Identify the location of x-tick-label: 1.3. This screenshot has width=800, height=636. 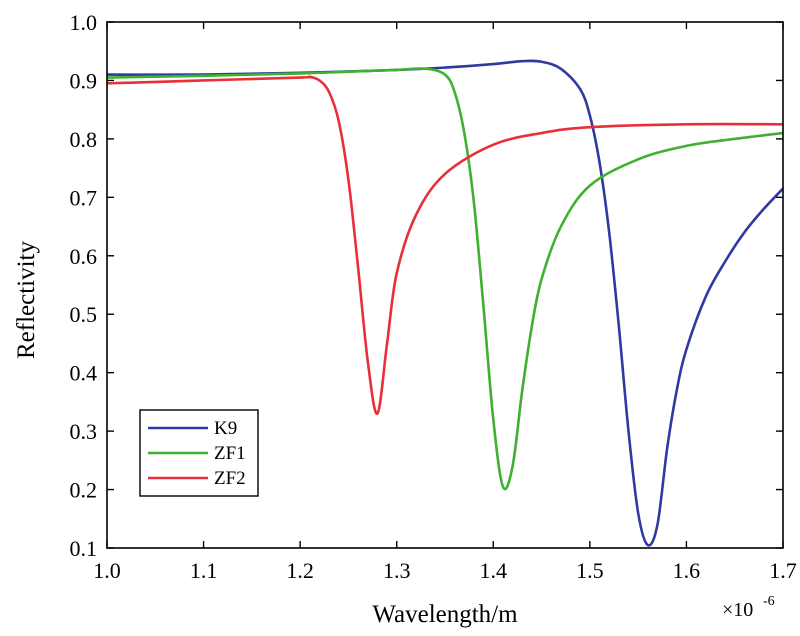
(397, 570).